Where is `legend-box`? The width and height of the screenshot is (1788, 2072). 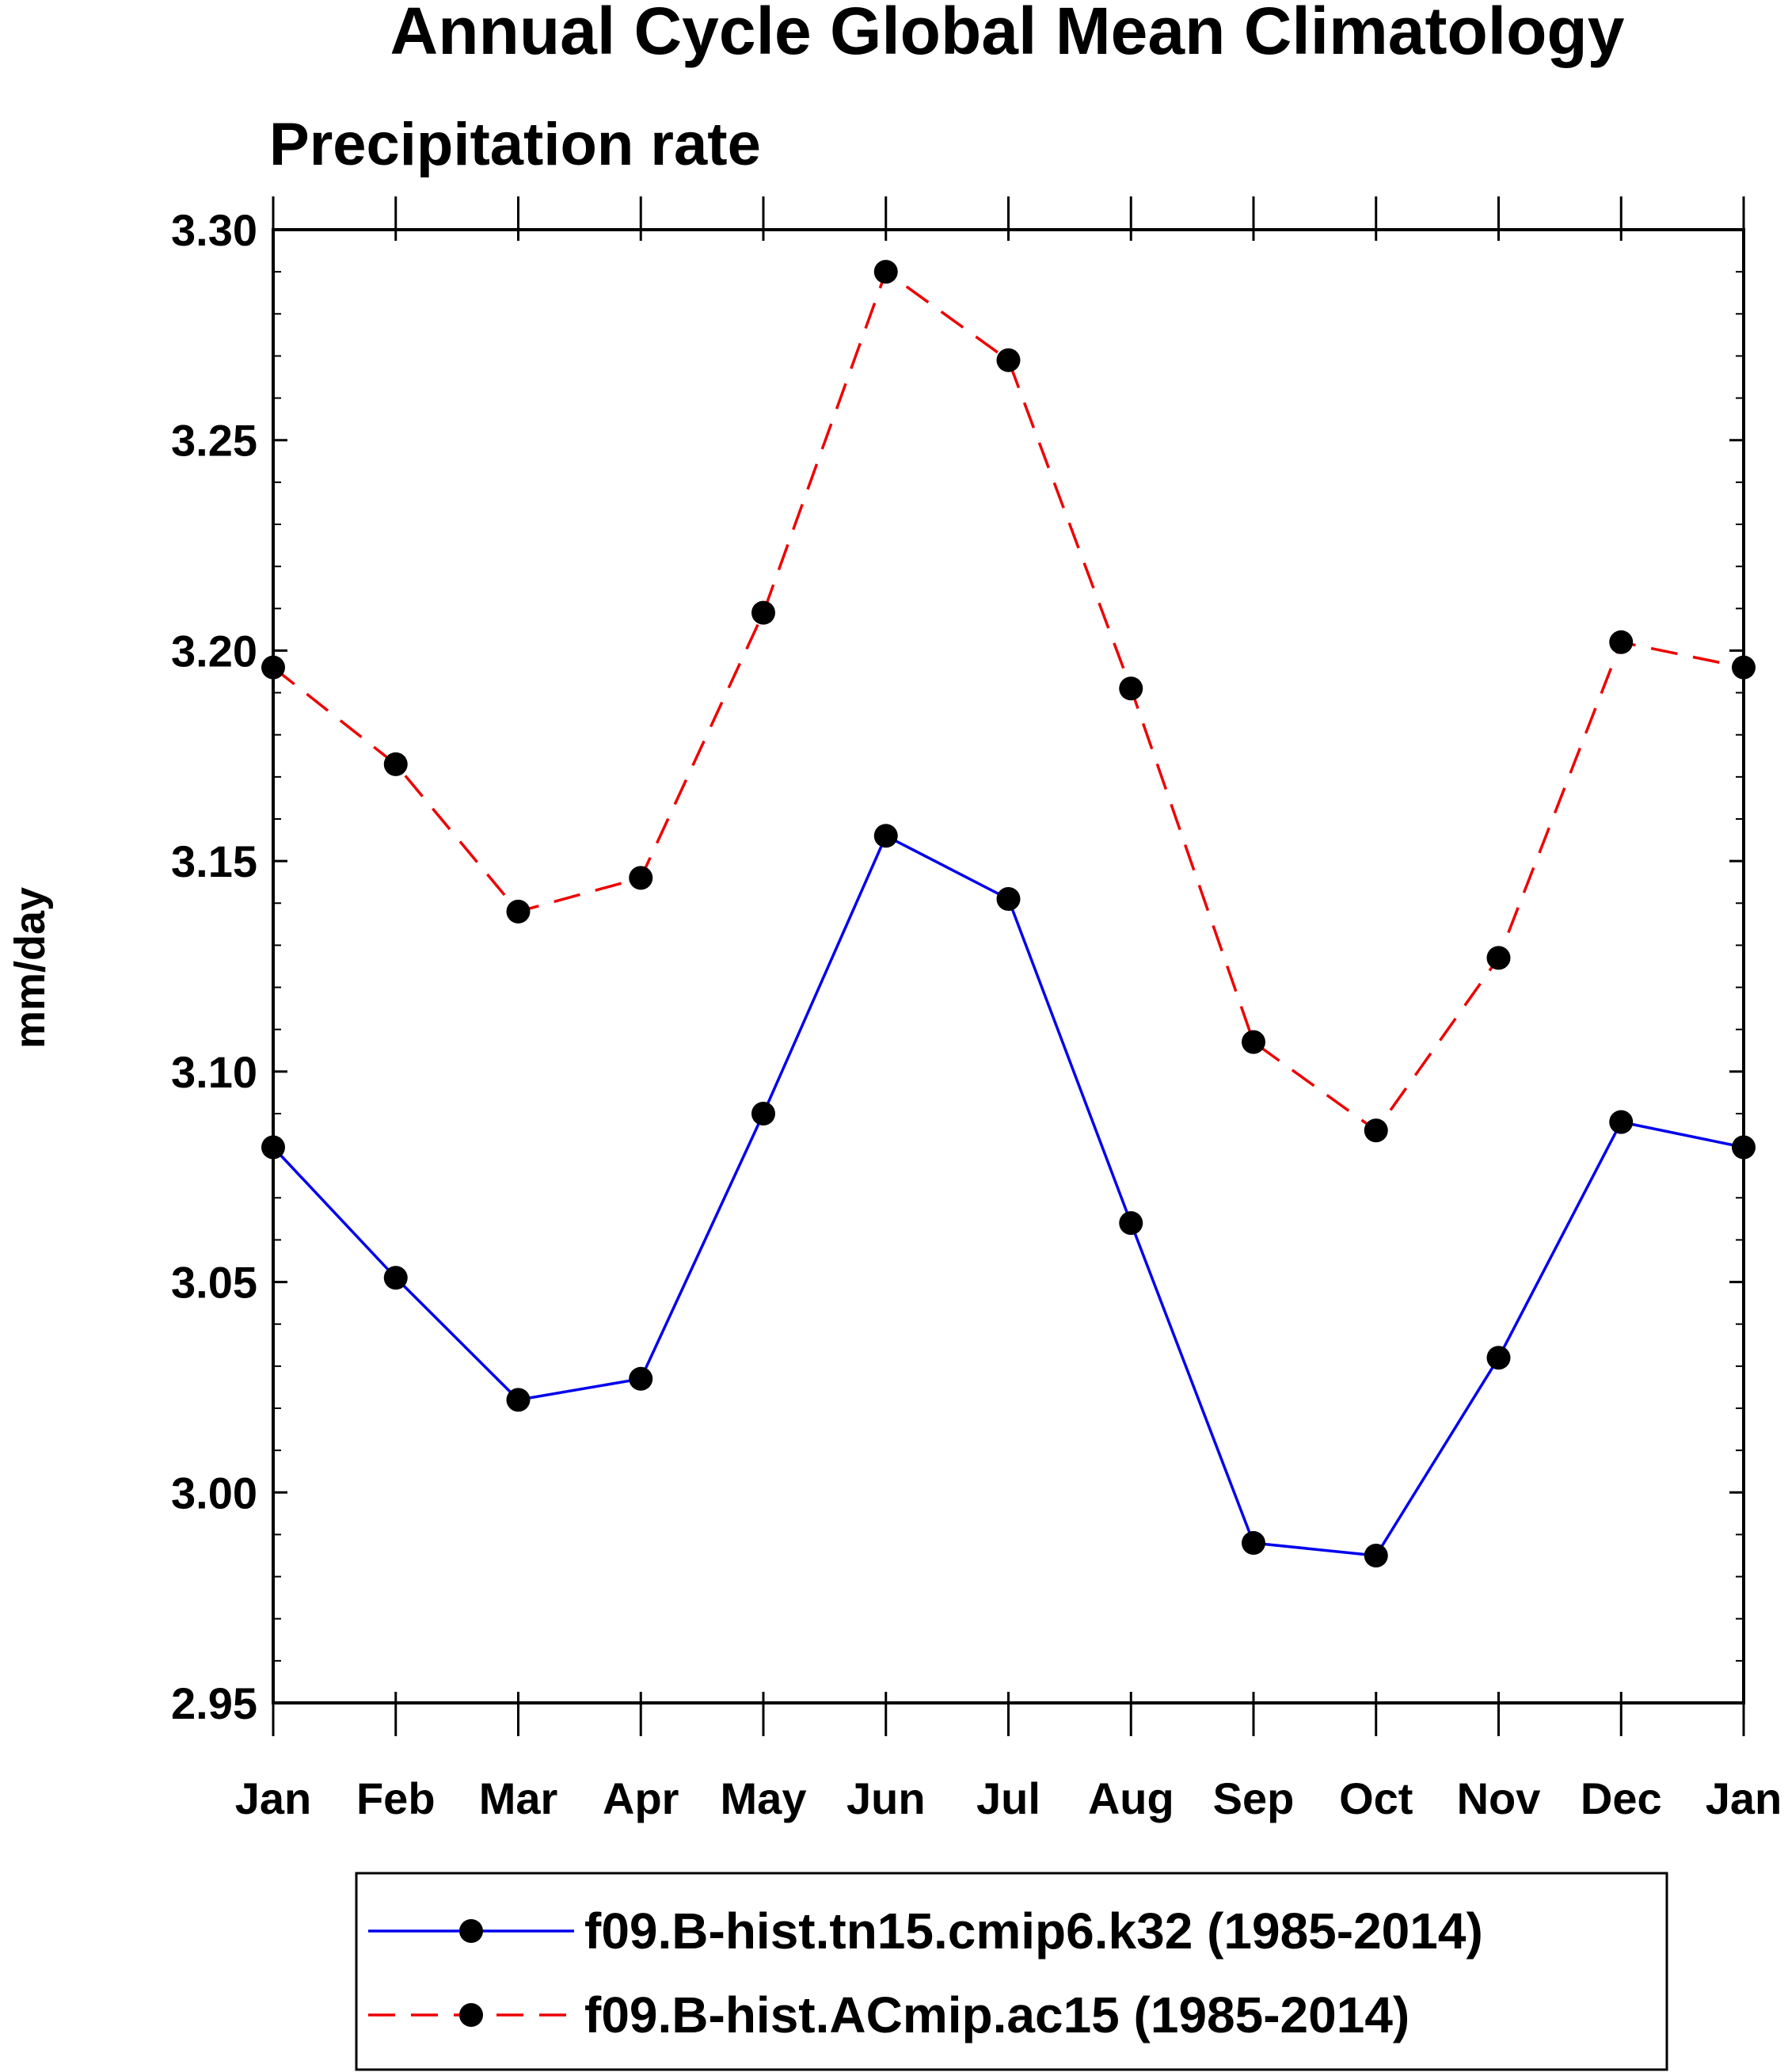 legend-box is located at coordinates (1011, 1971).